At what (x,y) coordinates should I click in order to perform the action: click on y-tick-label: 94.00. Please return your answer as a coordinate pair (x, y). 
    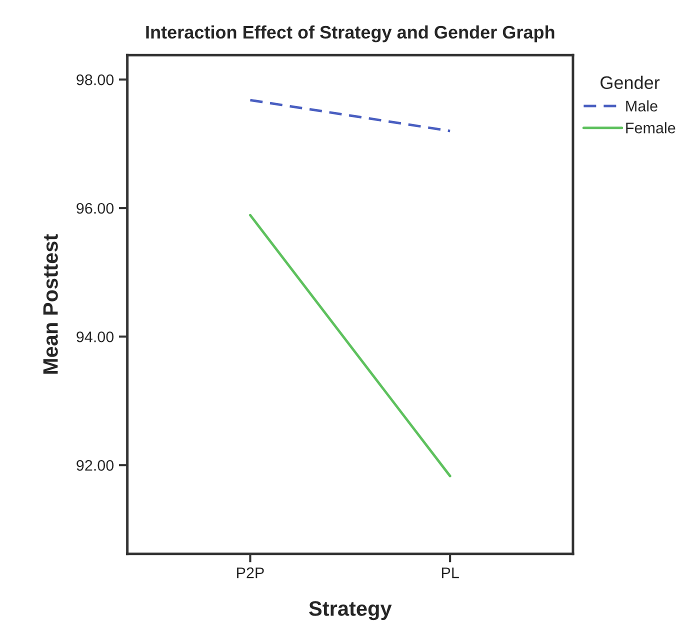
    Looking at the image, I should click on (95, 336).